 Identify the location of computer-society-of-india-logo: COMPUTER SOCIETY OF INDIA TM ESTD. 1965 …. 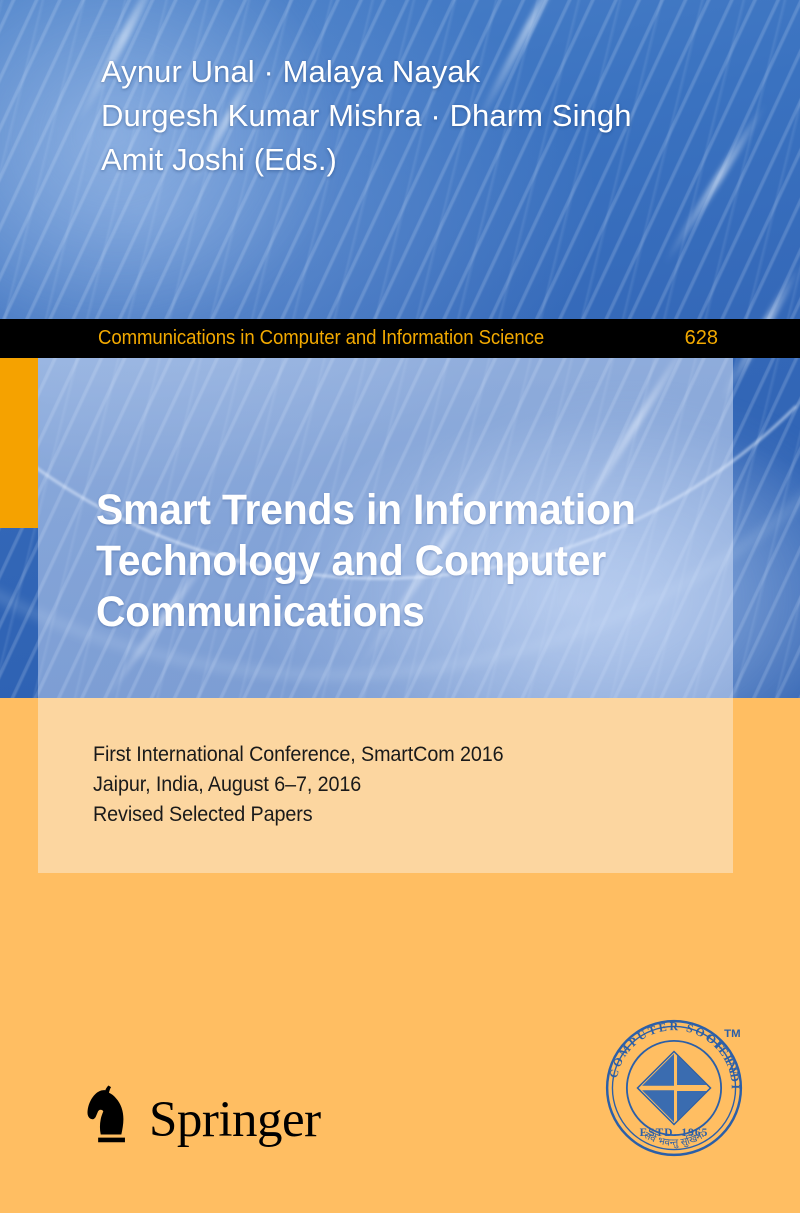
(670, 1084).